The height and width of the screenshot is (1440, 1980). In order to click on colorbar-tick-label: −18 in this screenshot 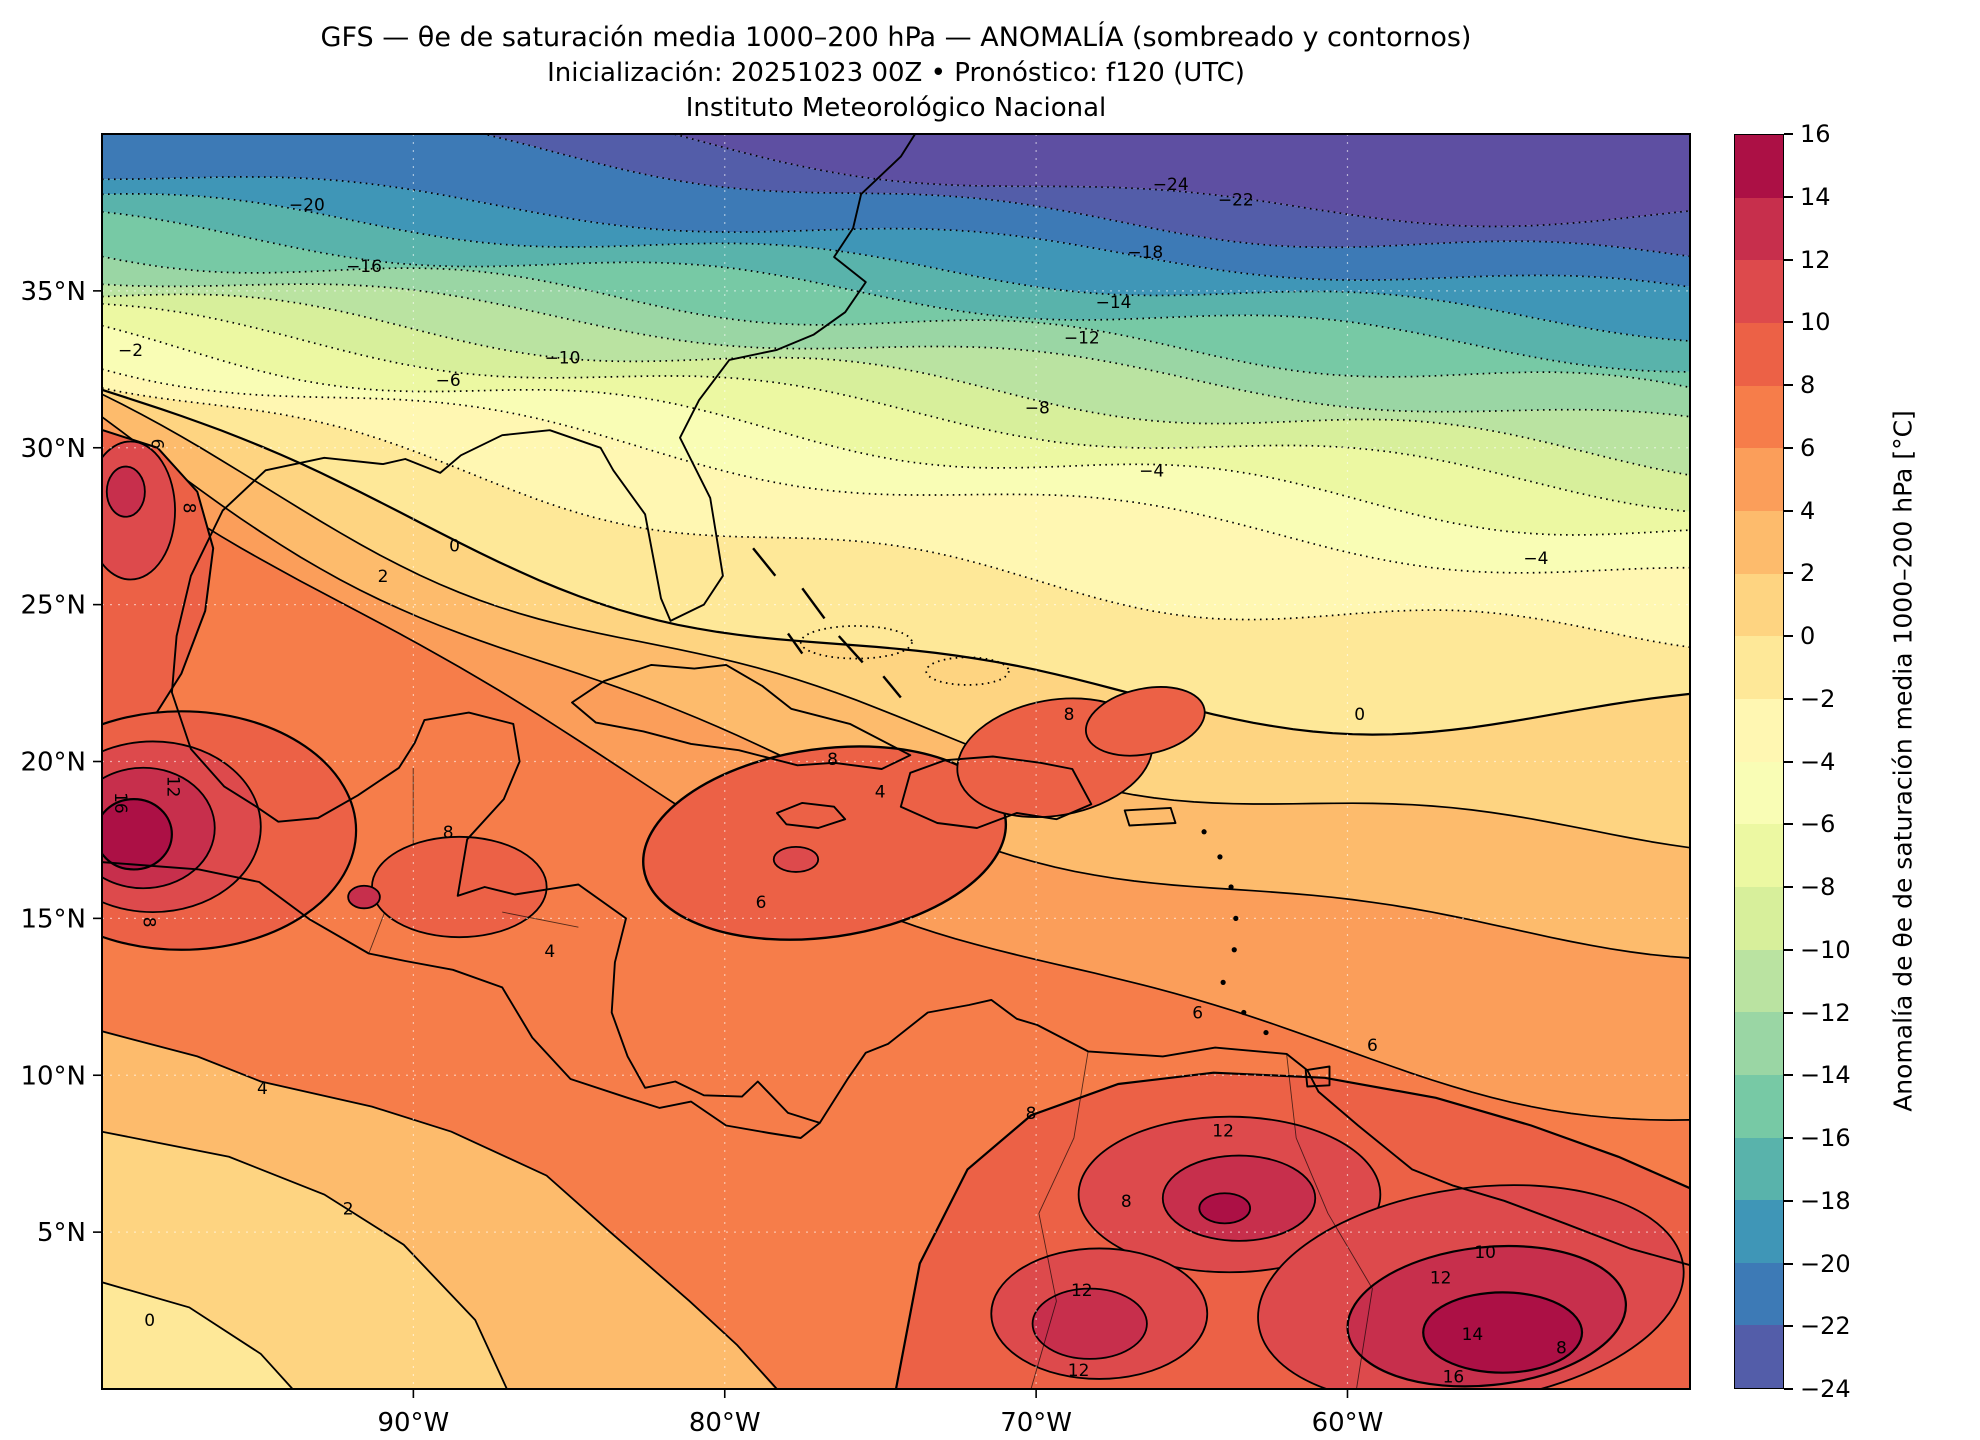, I will do `click(1825, 1200)`.